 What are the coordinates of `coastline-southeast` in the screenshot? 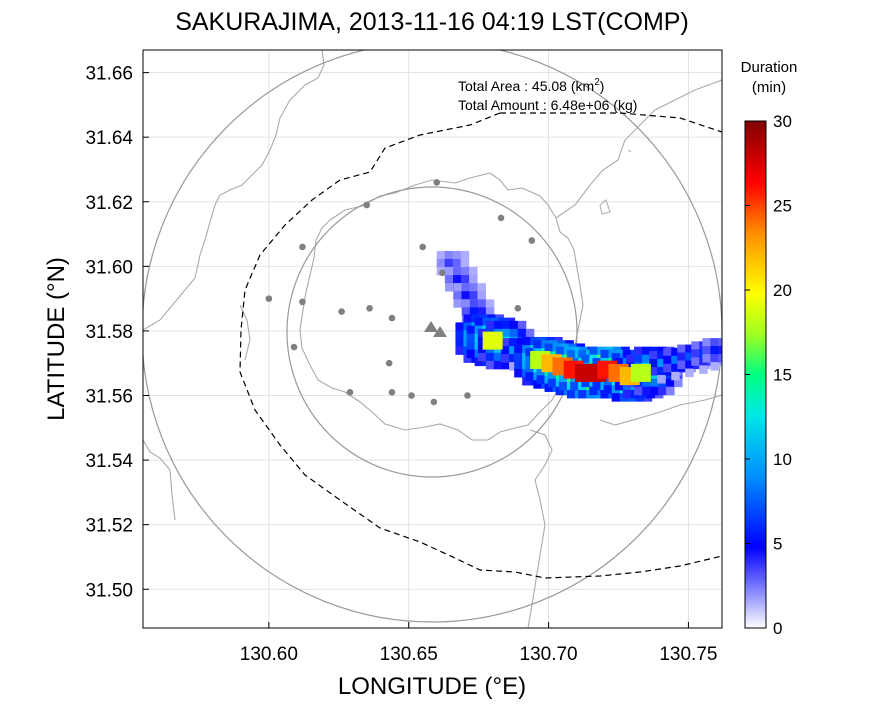 It's located at (660, 410).